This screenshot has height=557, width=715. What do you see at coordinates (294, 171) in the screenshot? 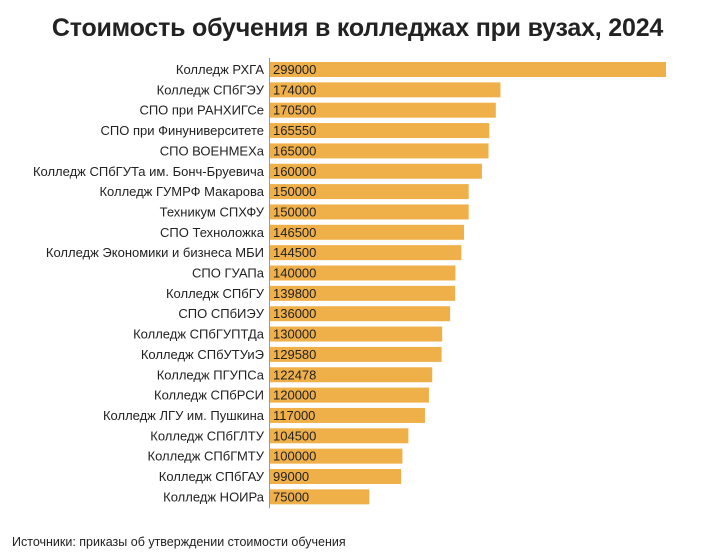
I see `bar-value-label: 160000` at bounding box center [294, 171].